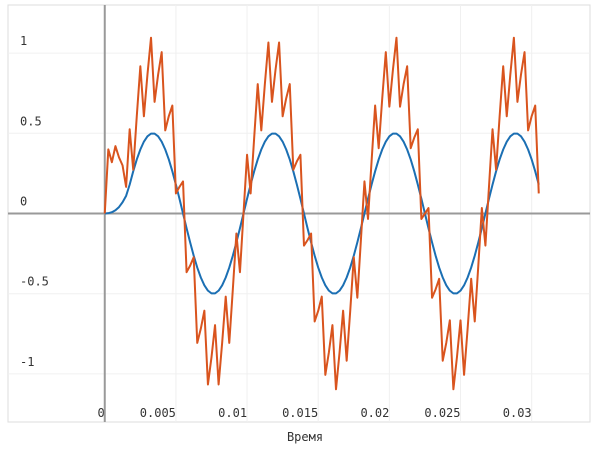 The height and width of the screenshot is (450, 598). I want to click on y-tick-label: 1, so click(23, 41).